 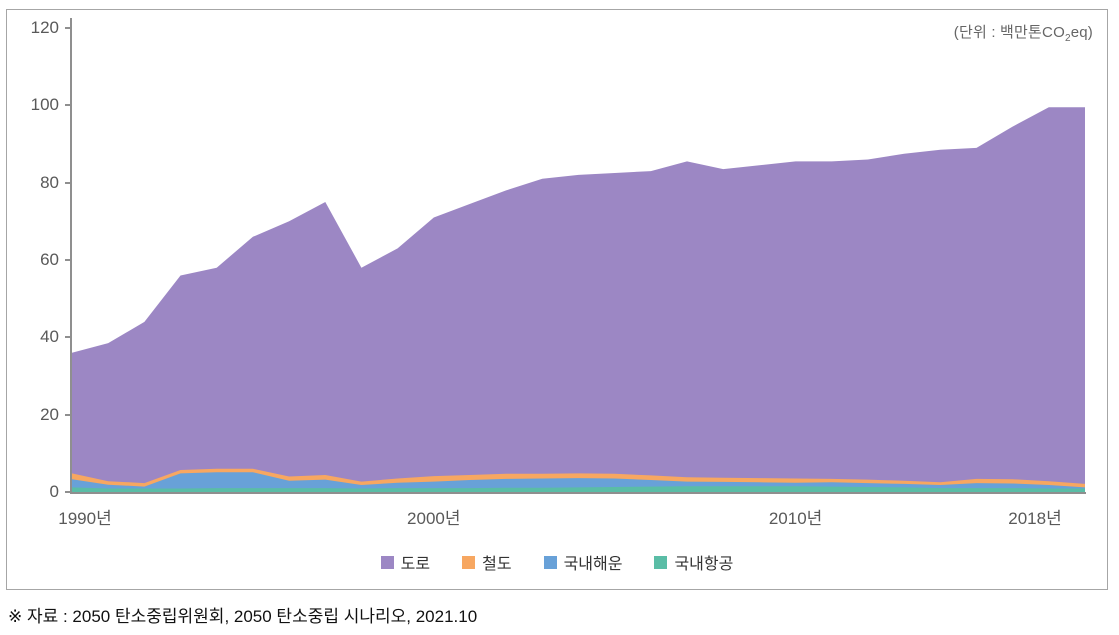 What do you see at coordinates (49, 414) in the screenshot?
I see `y-tick-label: 20` at bounding box center [49, 414].